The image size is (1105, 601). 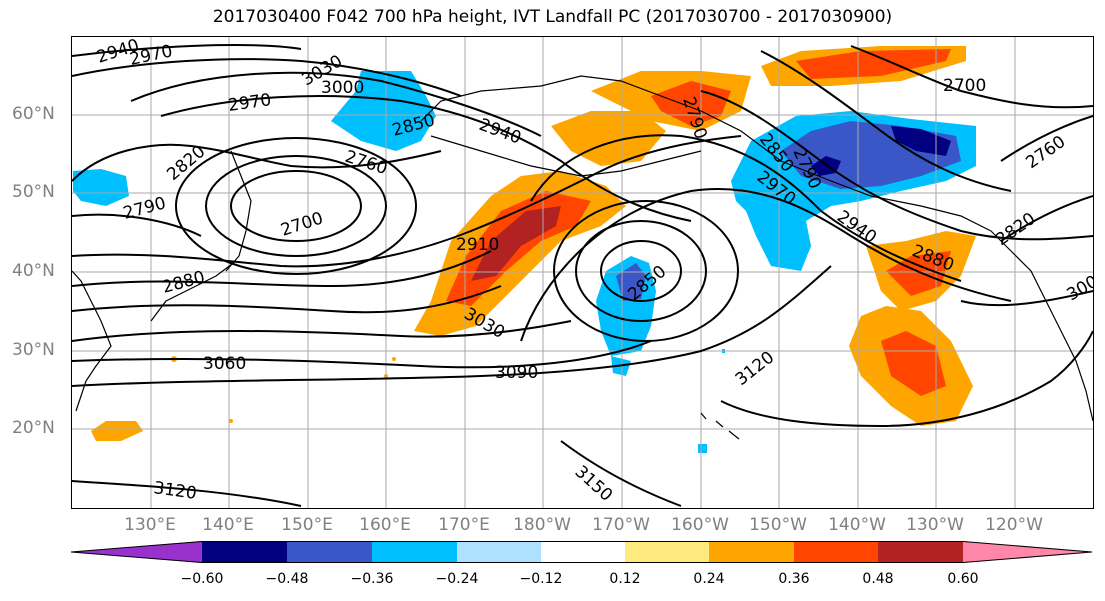 I want to click on colorbar-tick-label: −0.24, so click(x=457, y=579).